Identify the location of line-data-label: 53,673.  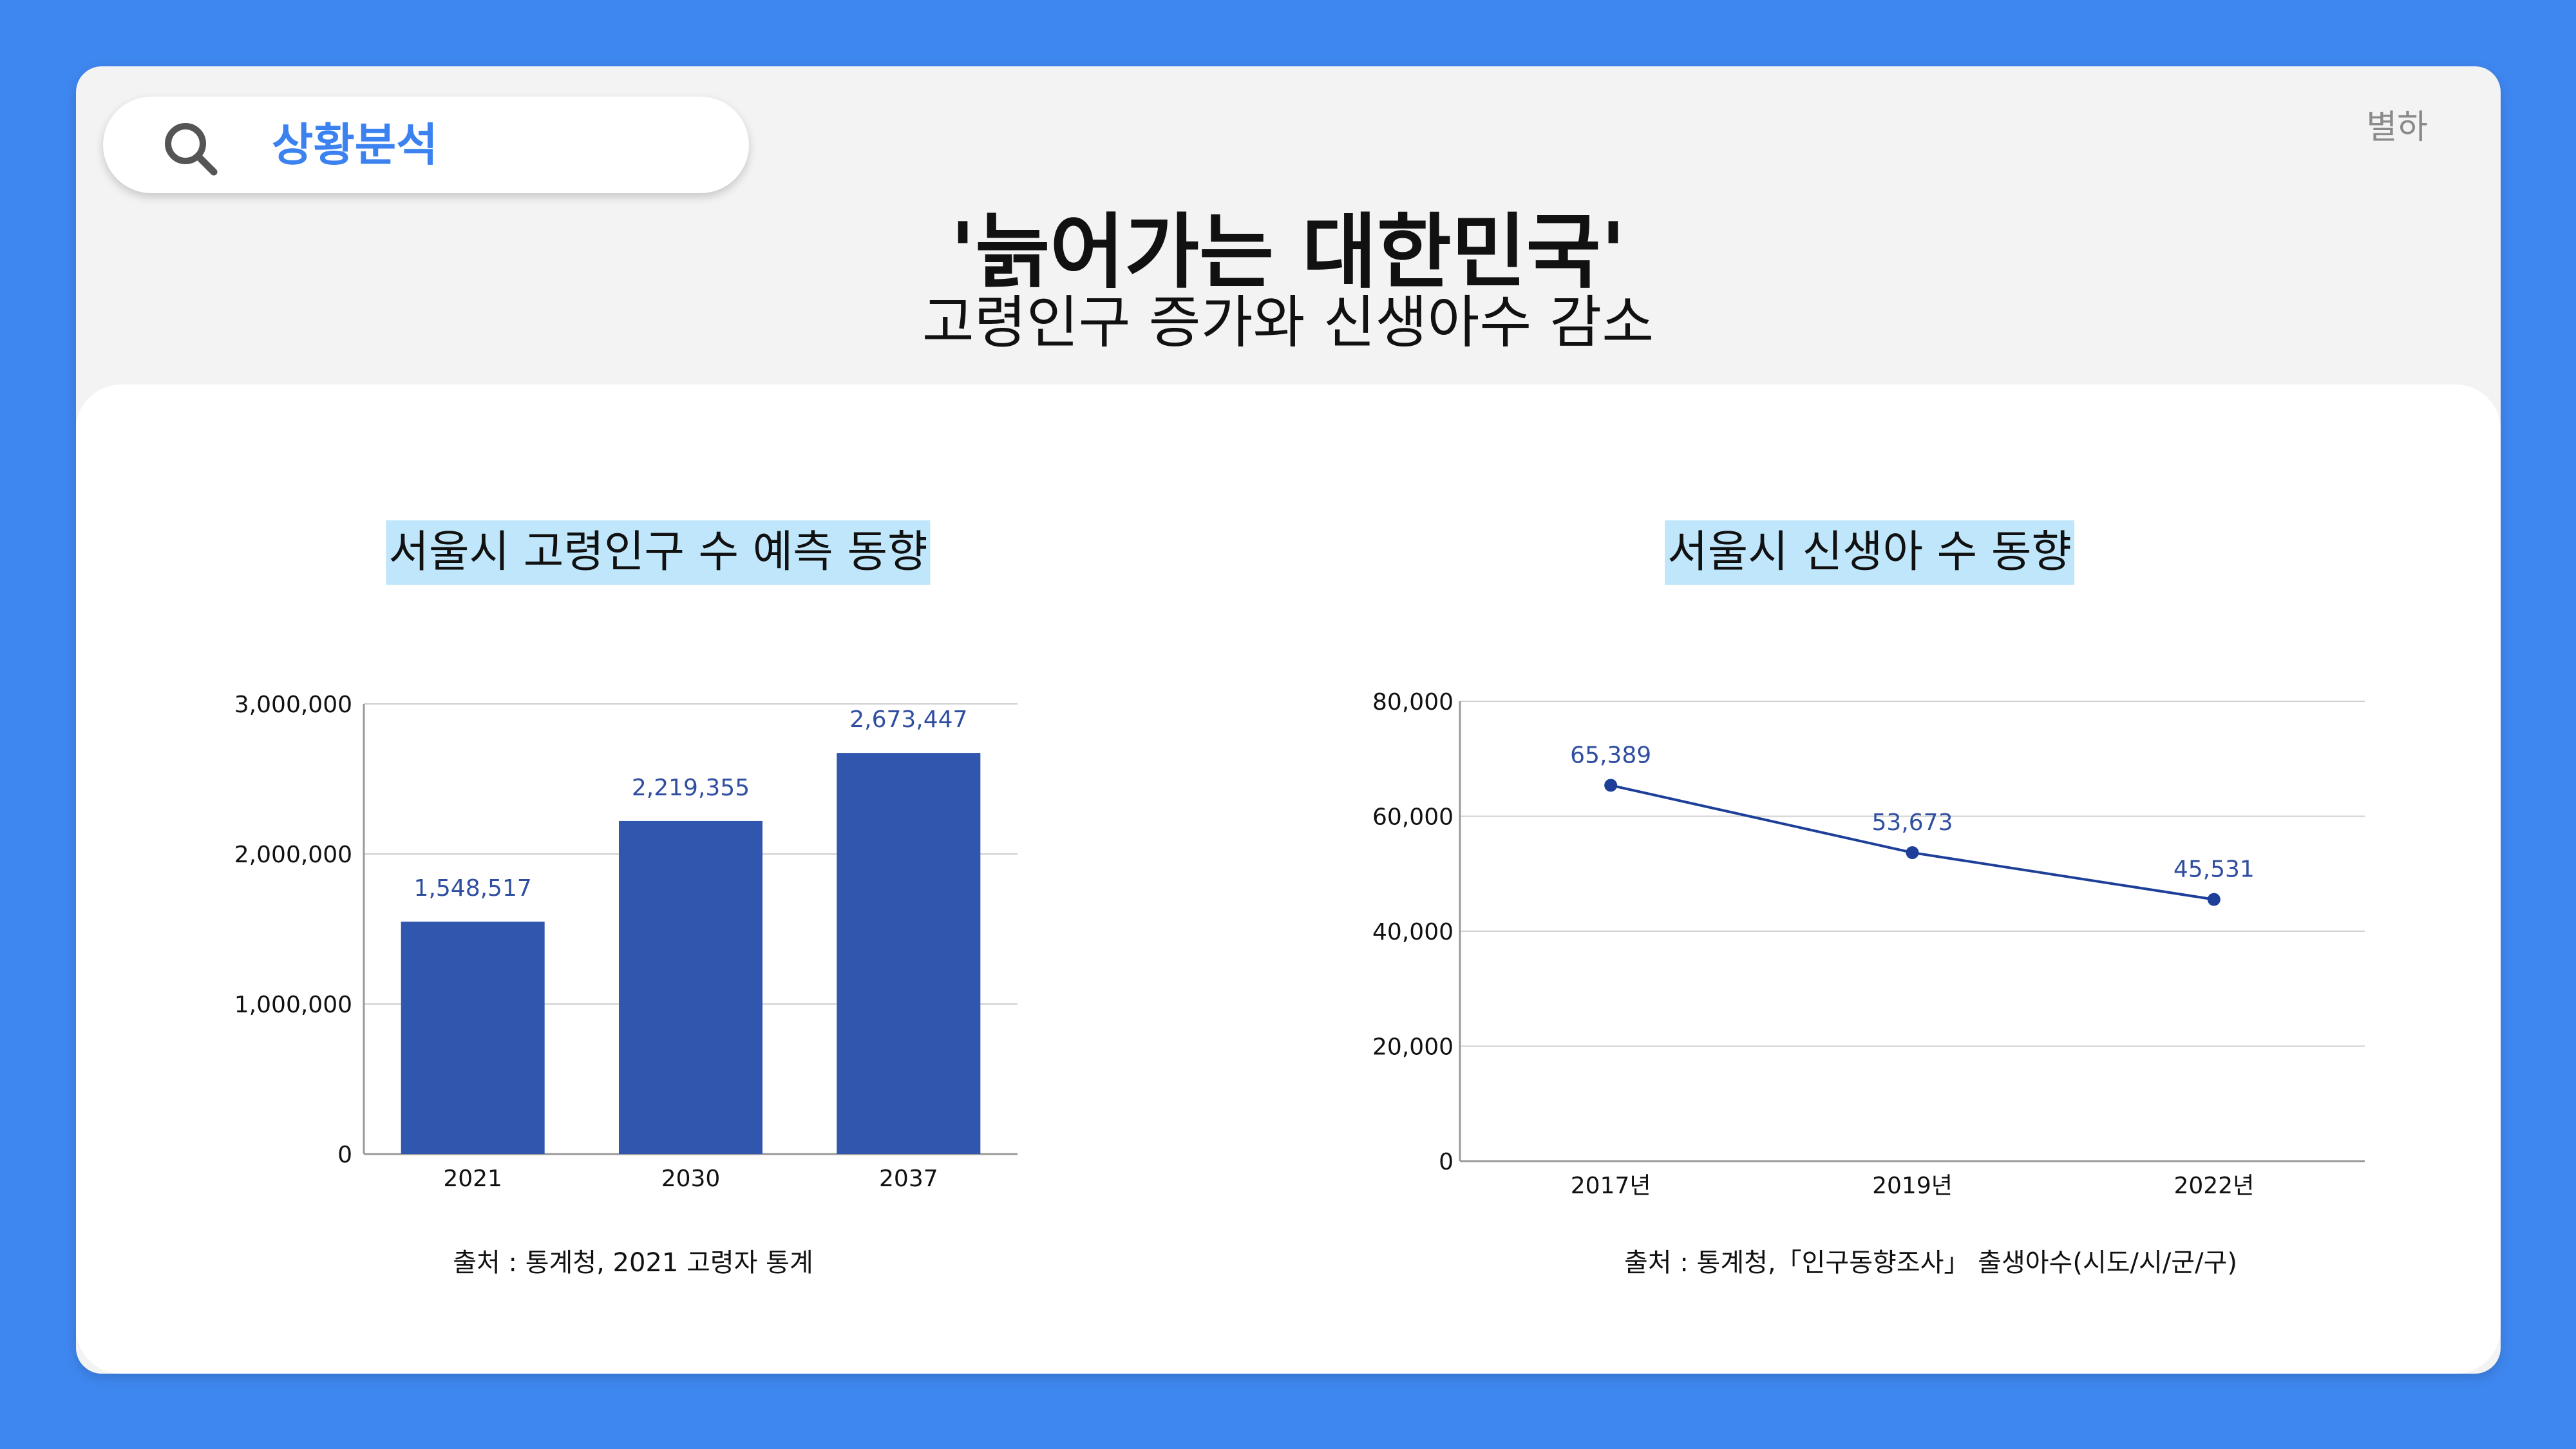
(1913, 823).